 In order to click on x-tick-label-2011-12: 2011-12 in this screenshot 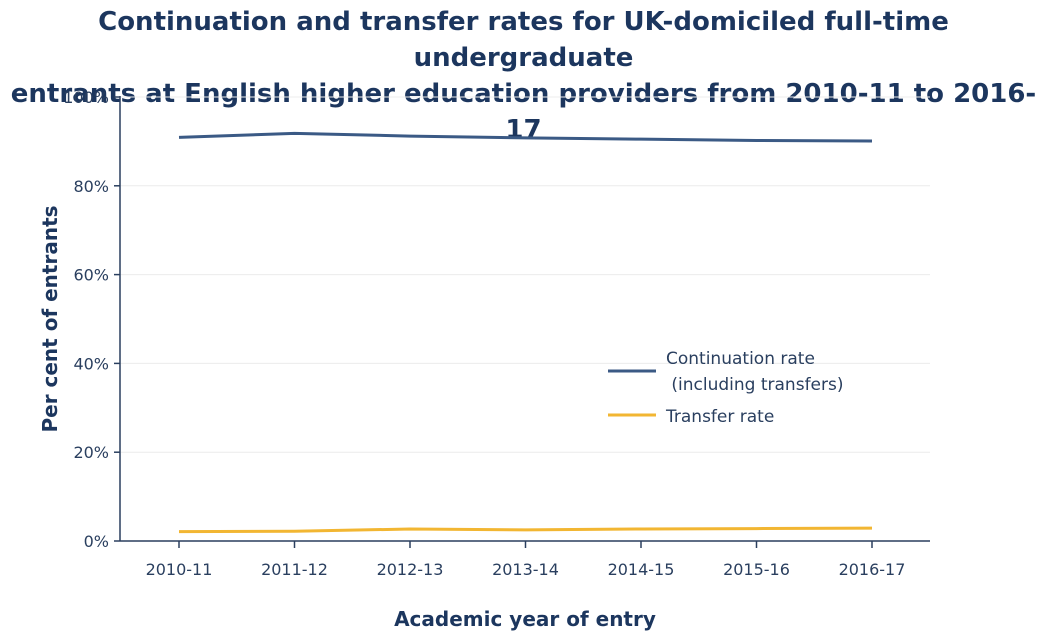, I will do `click(294, 569)`.